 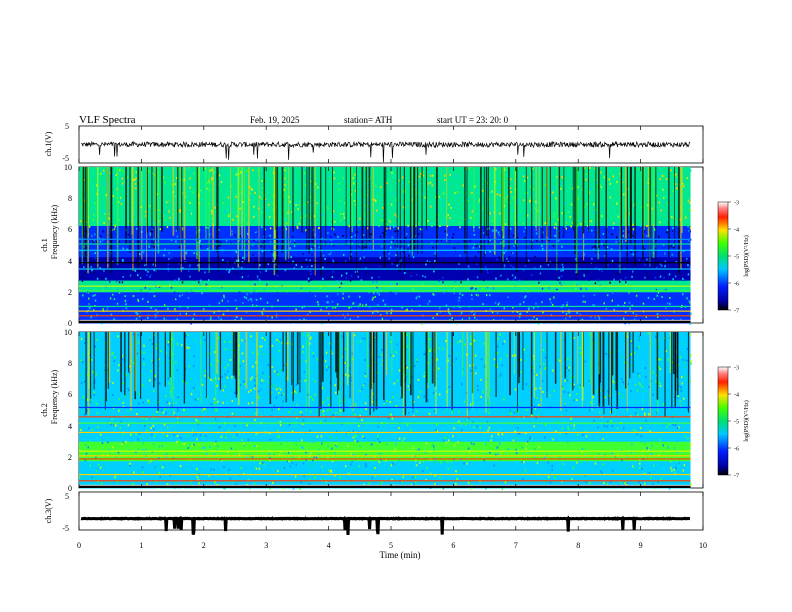 I want to click on ch1-ylabel: ch.1(V), so click(x=48, y=143).